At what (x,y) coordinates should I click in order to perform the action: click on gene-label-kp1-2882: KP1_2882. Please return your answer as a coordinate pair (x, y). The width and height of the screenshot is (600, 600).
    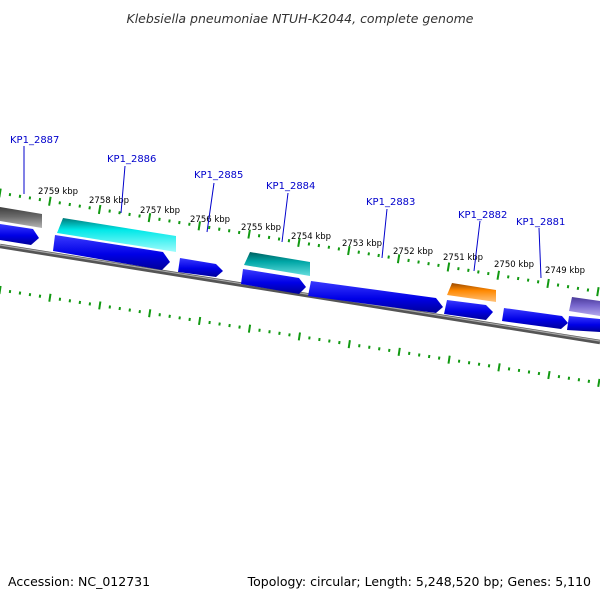
    Looking at the image, I should click on (482, 215).